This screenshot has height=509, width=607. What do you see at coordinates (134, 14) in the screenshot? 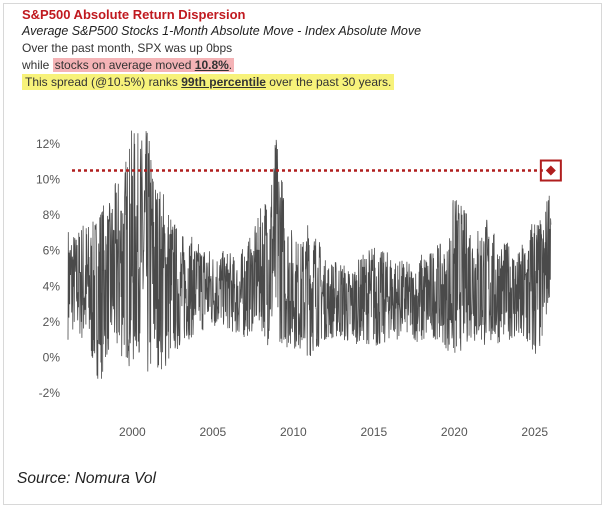
I see `chart-title: S&P500 Absolute Return Dispersion` at bounding box center [134, 14].